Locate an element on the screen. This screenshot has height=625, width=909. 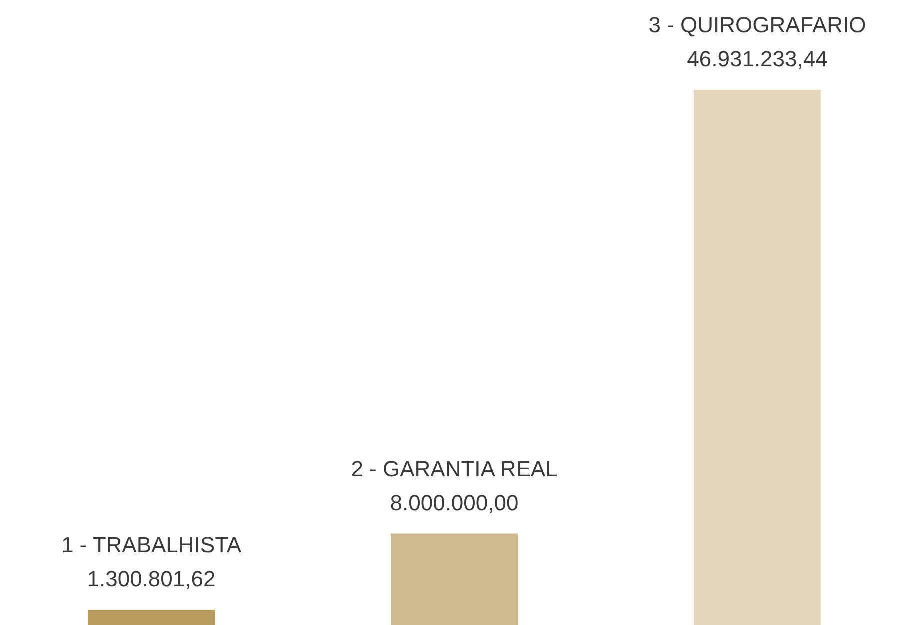
x-tick-label: 1 - TRABALHISTA is located at coordinates (151, 545).